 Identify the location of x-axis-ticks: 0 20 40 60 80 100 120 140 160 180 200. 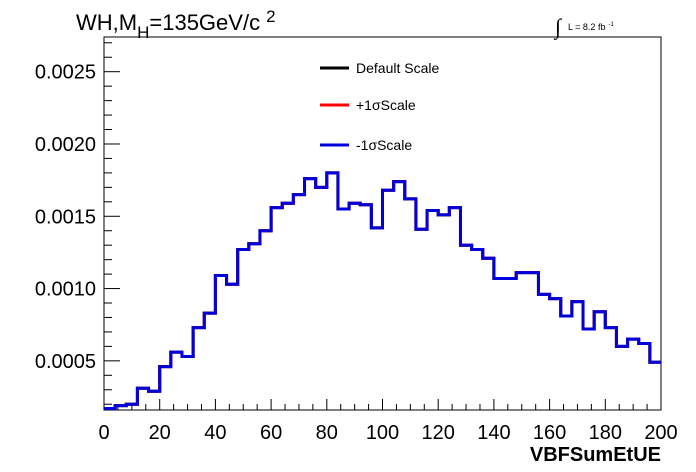
(388, 421).